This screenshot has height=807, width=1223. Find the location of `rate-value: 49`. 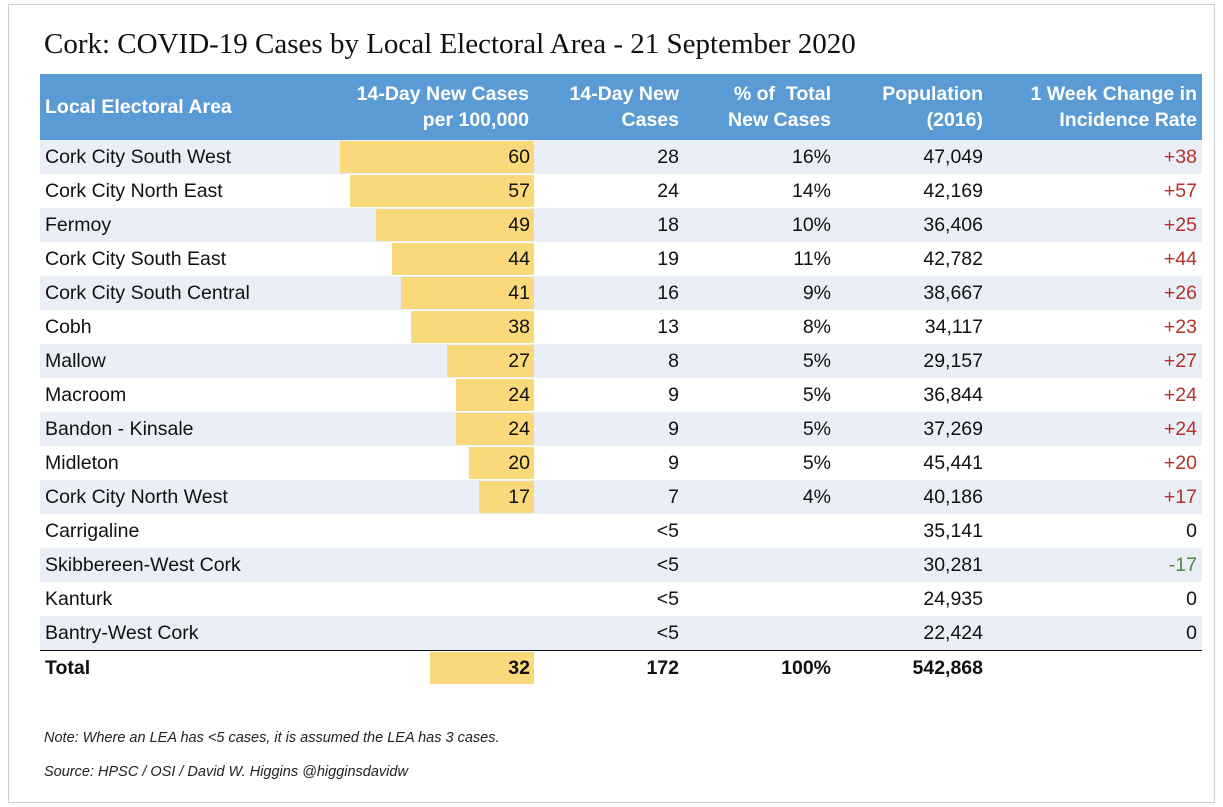

rate-value: 49 is located at coordinates (519, 225).